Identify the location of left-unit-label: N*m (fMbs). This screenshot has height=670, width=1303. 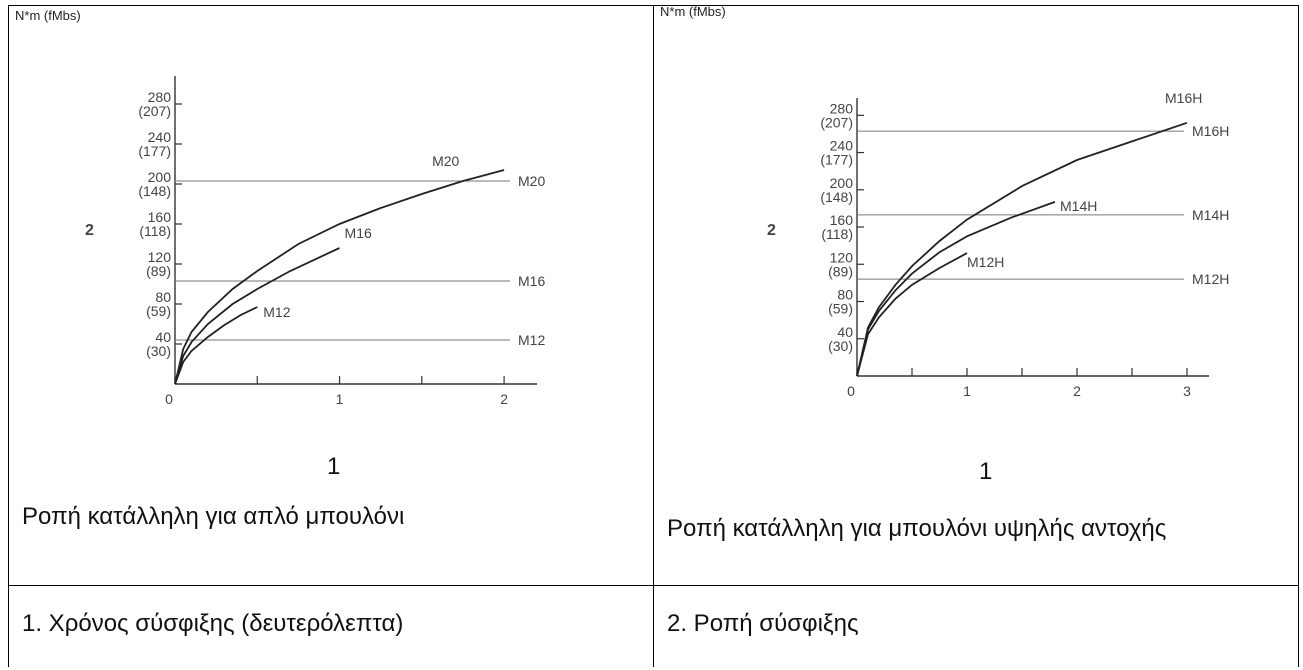
(48, 15).